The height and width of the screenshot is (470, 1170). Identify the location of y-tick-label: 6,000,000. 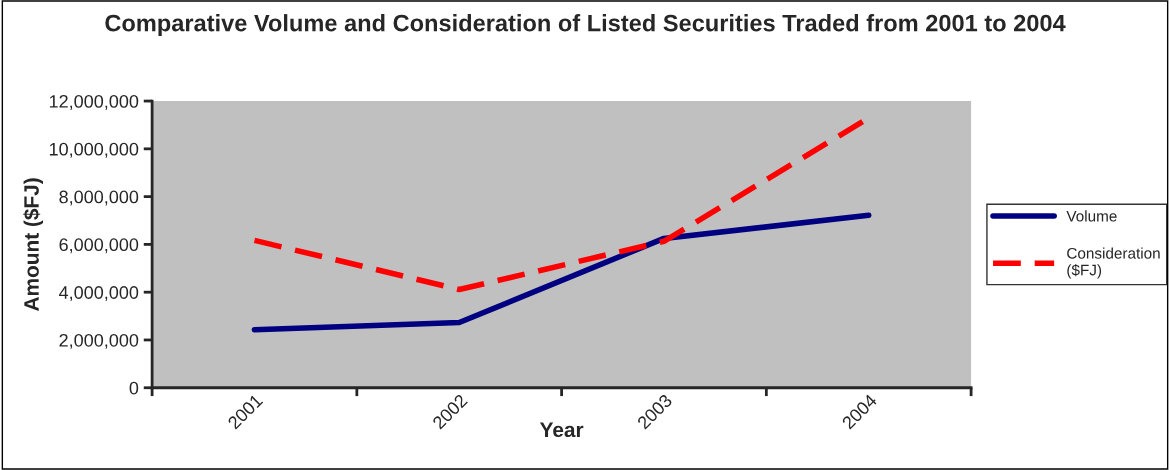
(99, 246).